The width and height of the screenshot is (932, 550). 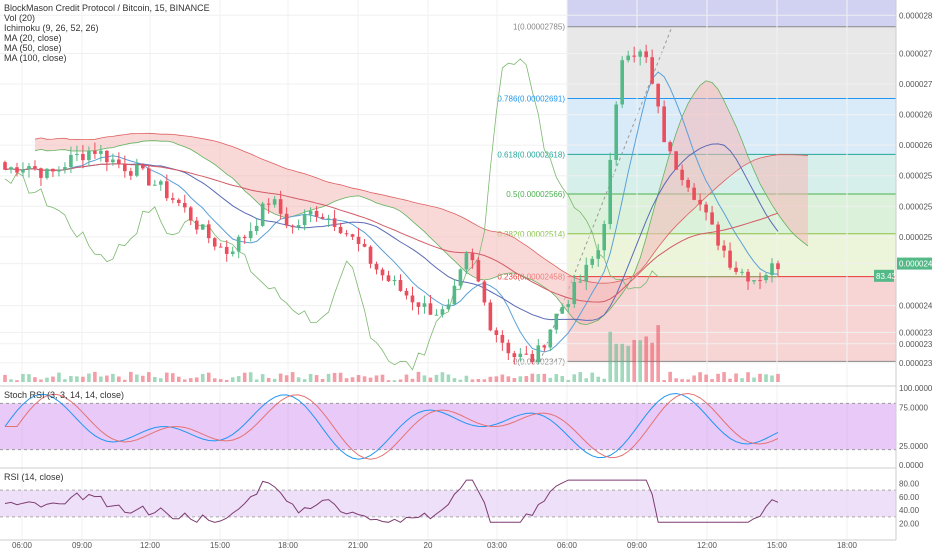 I want to click on price-tick-label: 0.00002550, so click(x=915, y=206).